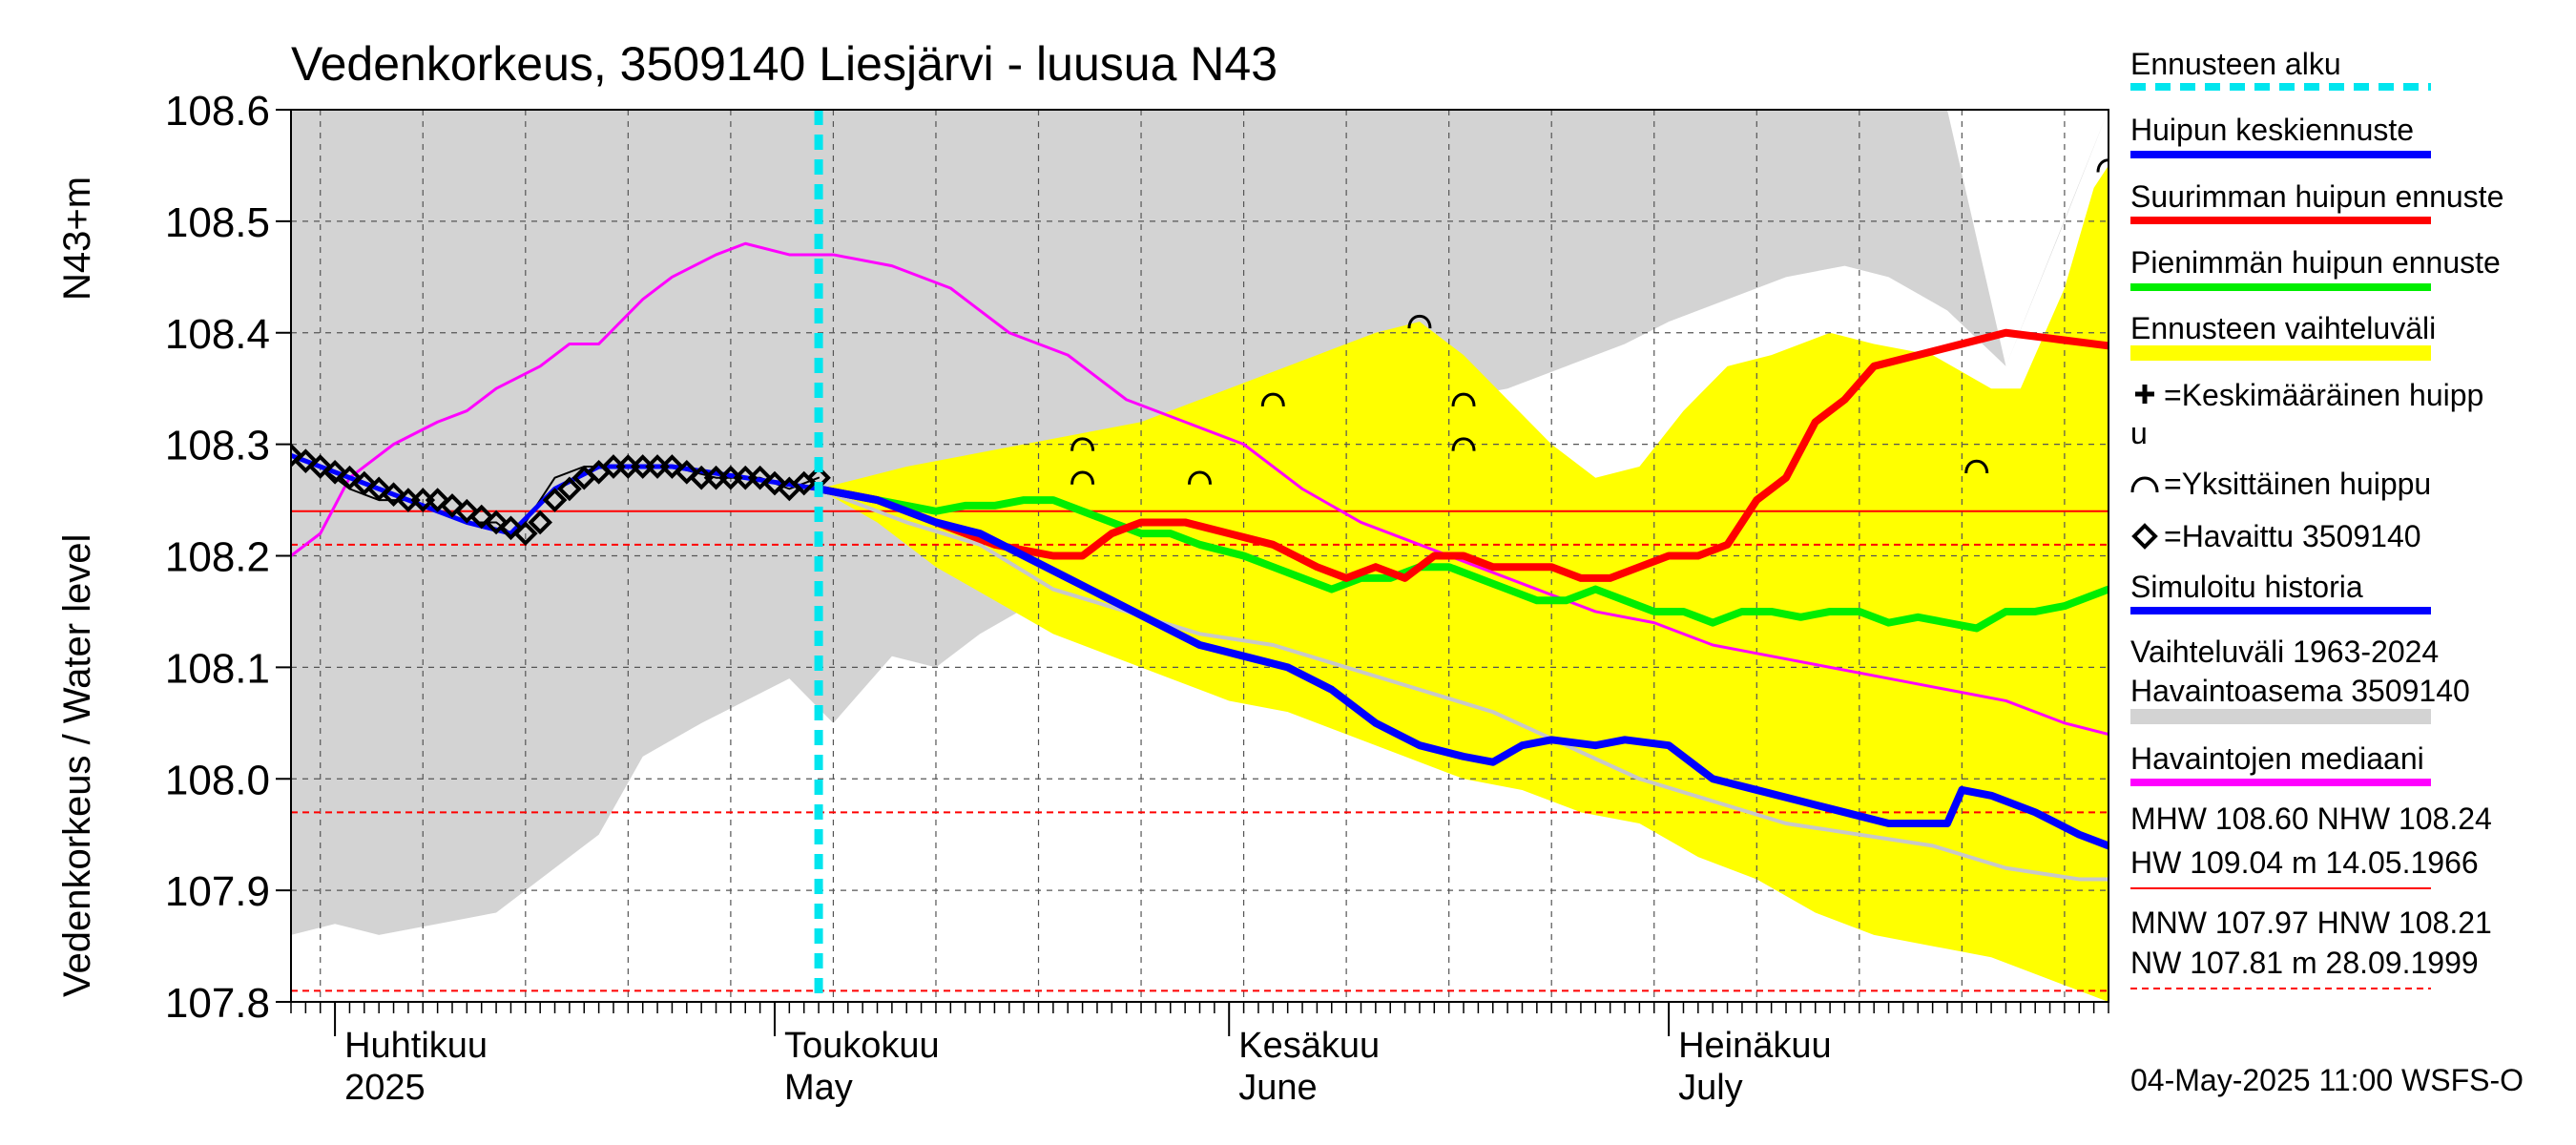  What do you see at coordinates (2315, 262) in the screenshot?
I see `legend-label: Pienimmän huipun ennuste` at bounding box center [2315, 262].